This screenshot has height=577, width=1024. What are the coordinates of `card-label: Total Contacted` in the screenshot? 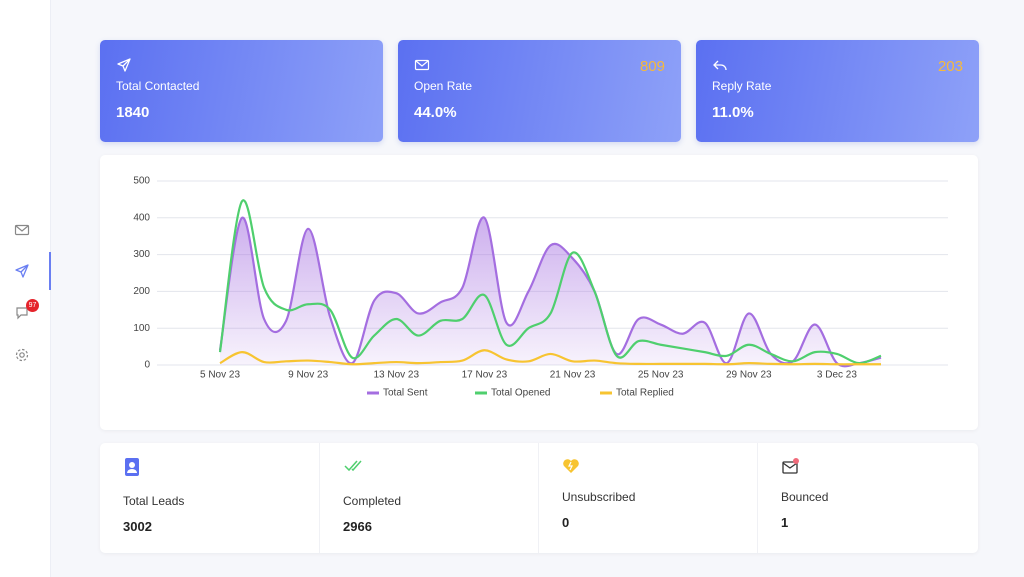 It's located at (158, 86).